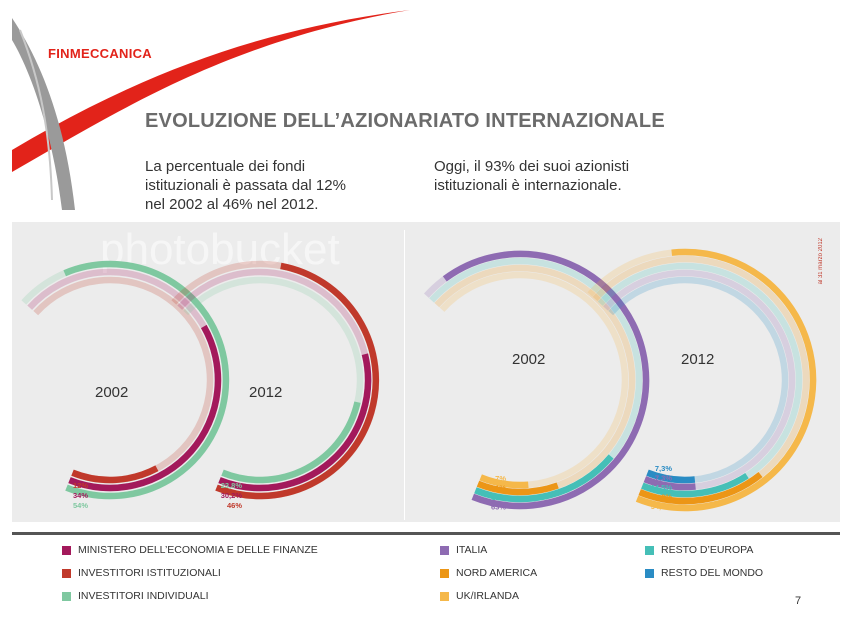 The height and width of the screenshot is (641, 849). I want to click on legend-item: RESTO D’EUROPA, so click(699, 550).